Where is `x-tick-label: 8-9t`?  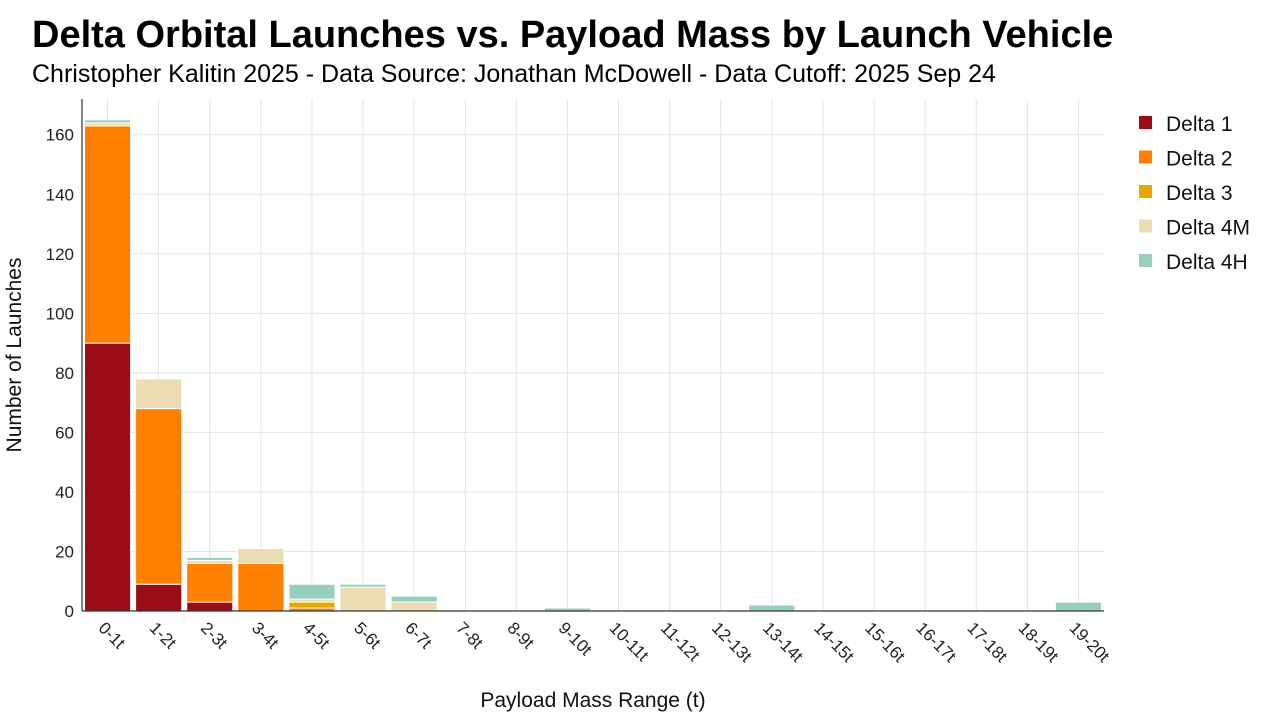
x-tick-label: 8-9t is located at coordinates (521, 635).